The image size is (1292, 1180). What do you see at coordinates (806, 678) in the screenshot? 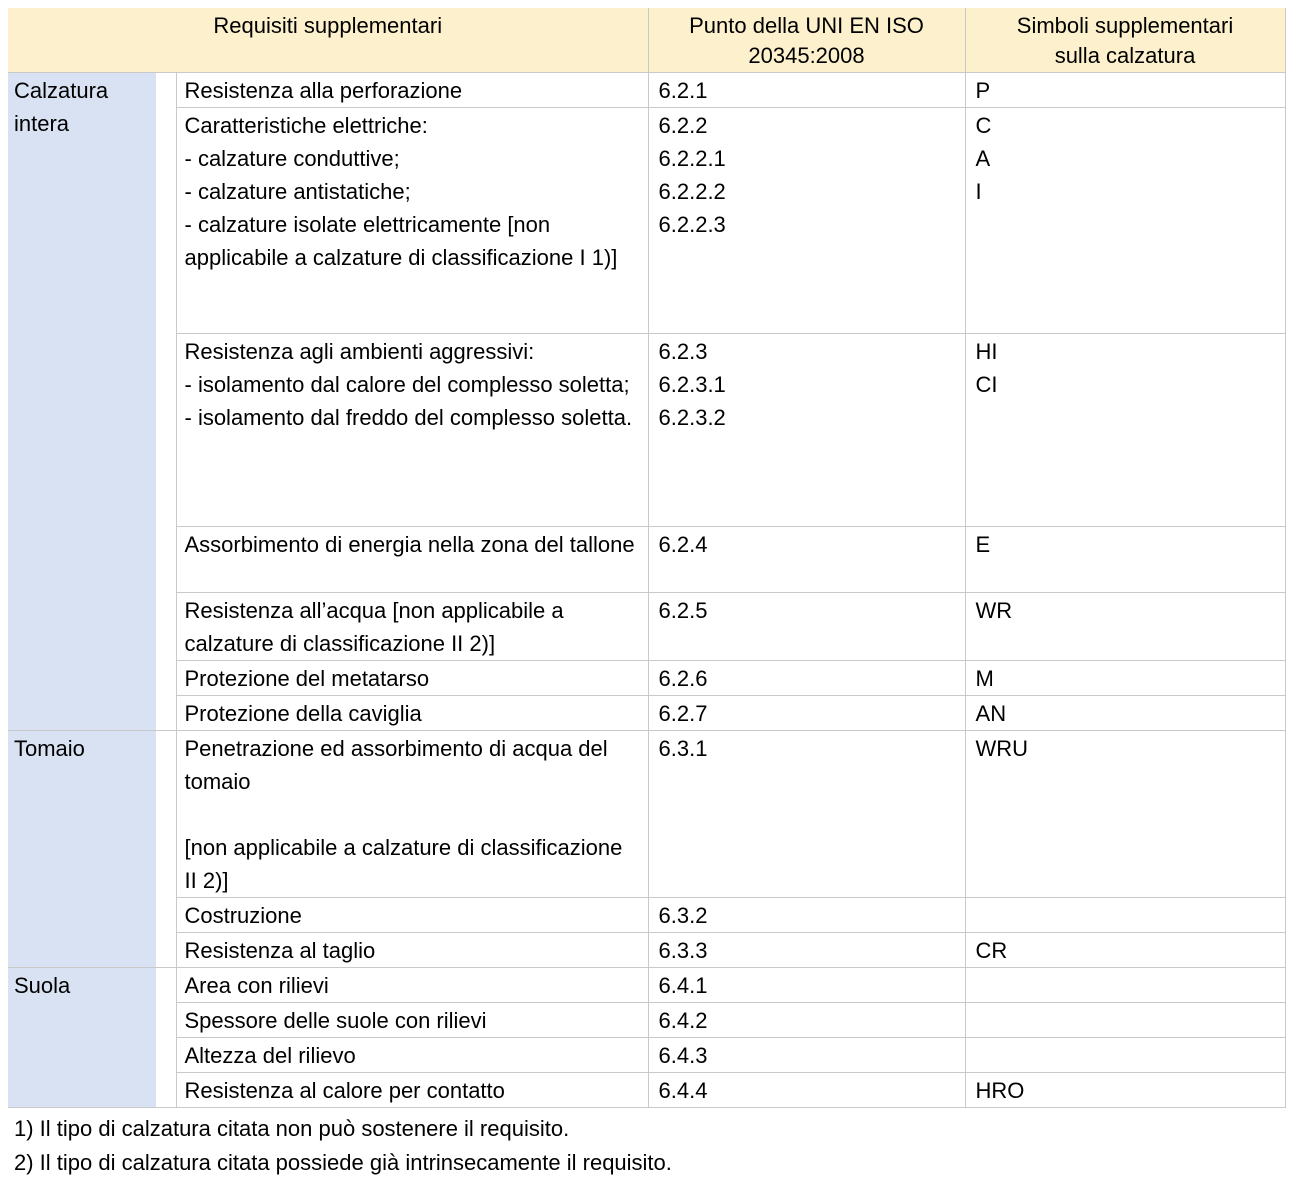
I see `cell-punto: 6.2.6` at bounding box center [806, 678].